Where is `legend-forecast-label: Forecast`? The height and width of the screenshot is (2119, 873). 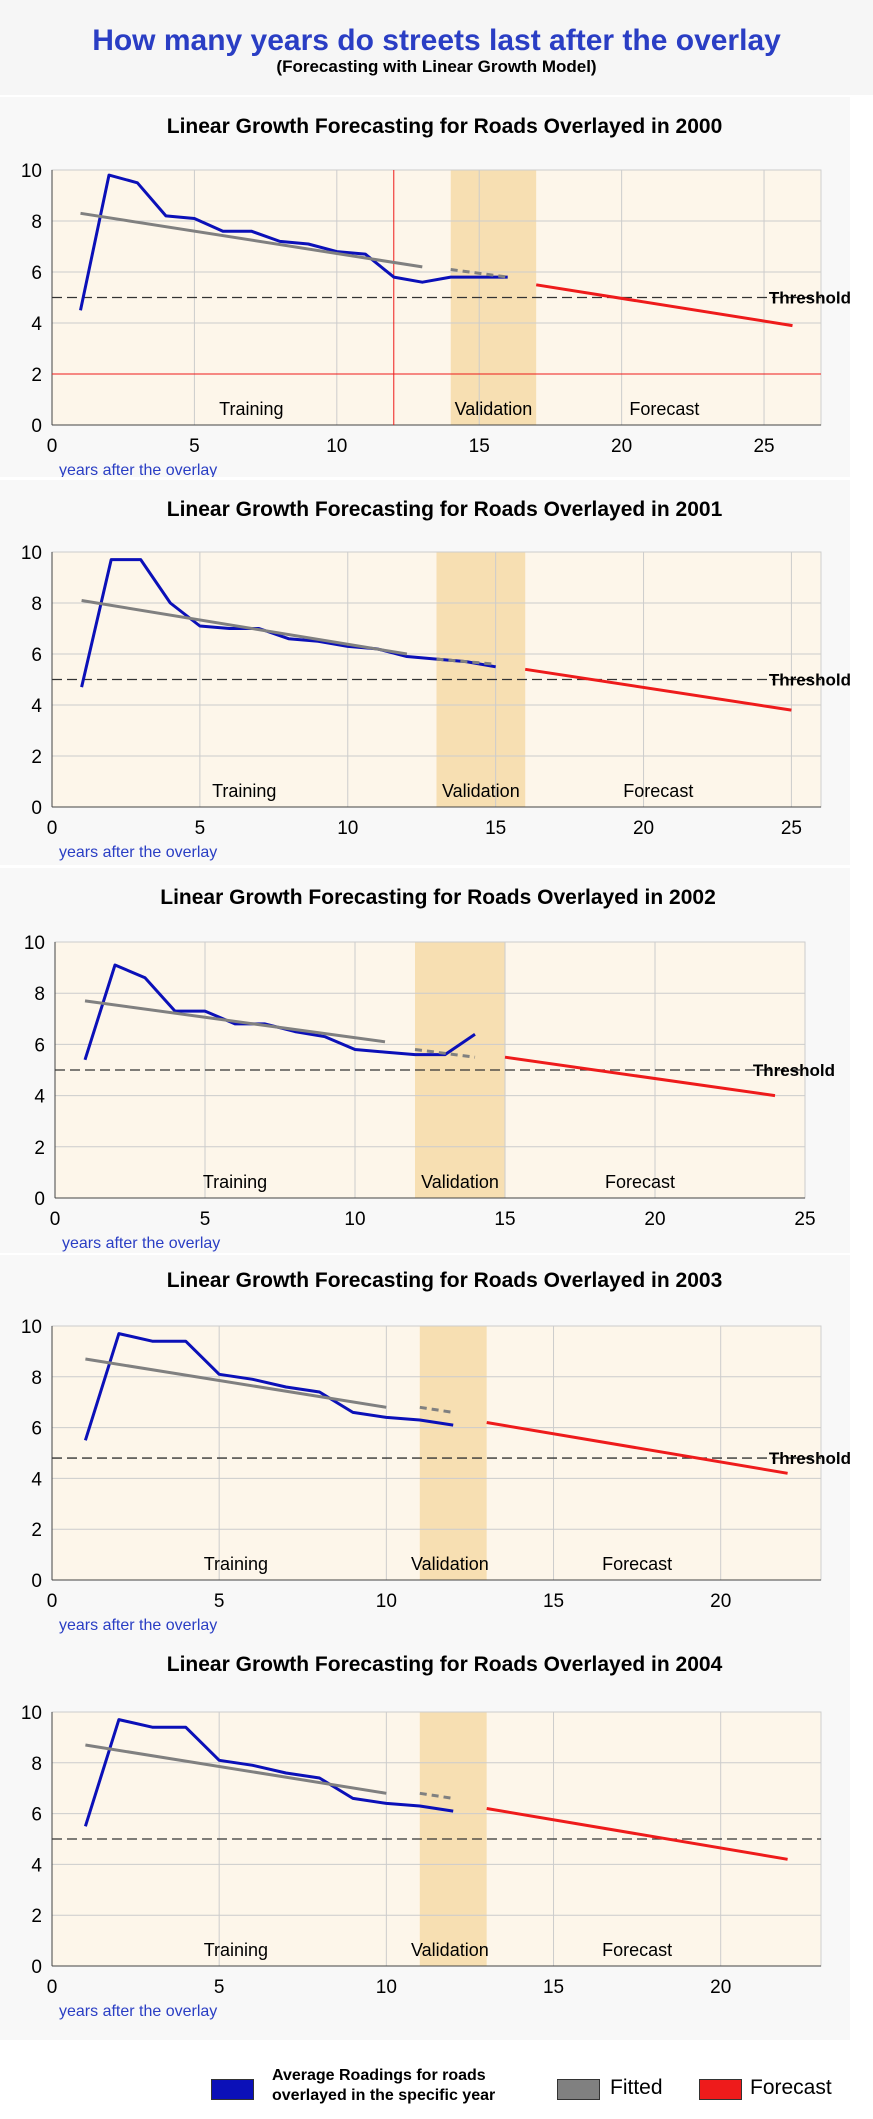
legend-forecast-label: Forecast is located at coordinates (791, 2087).